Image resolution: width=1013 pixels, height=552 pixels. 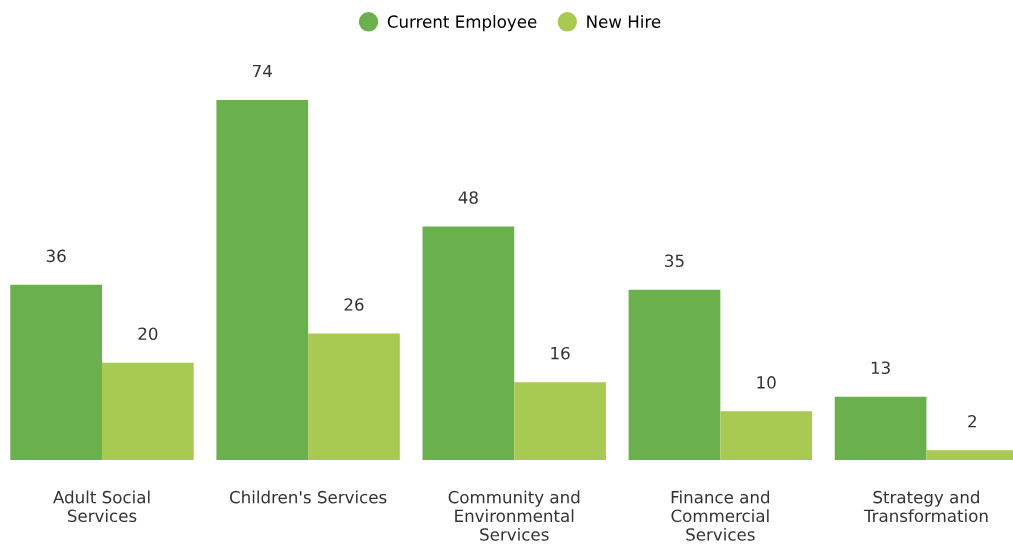 I want to click on x-tick-label: Community and Environmental Services, so click(x=514, y=515).